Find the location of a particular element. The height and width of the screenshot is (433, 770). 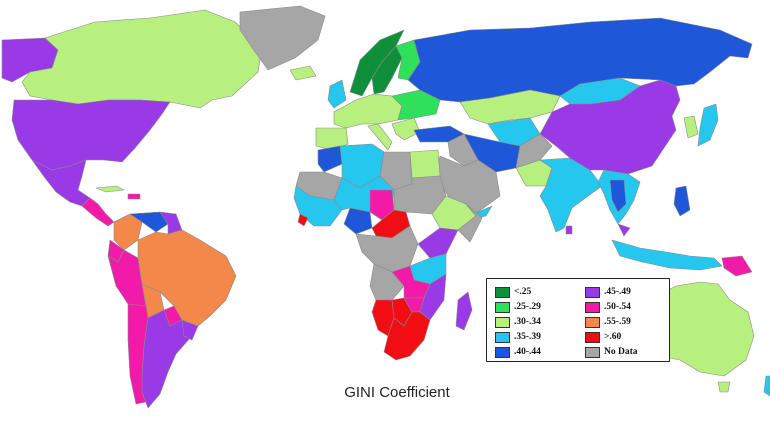

region-indonesia is located at coordinates (667, 255).